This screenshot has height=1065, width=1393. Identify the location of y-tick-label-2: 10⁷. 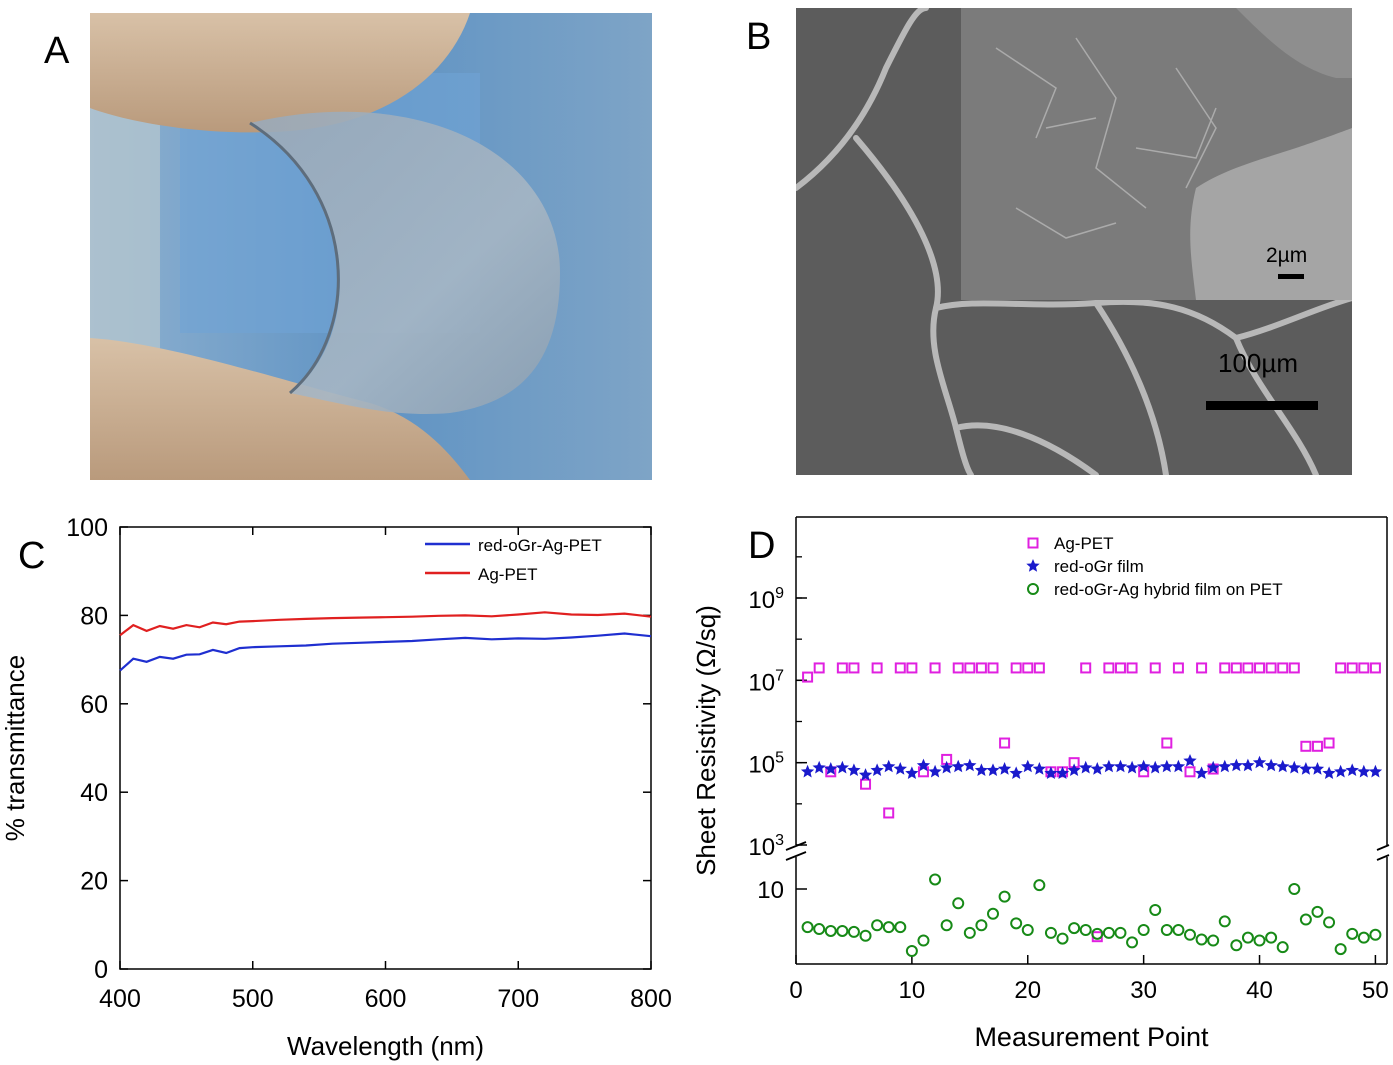
(766, 681).